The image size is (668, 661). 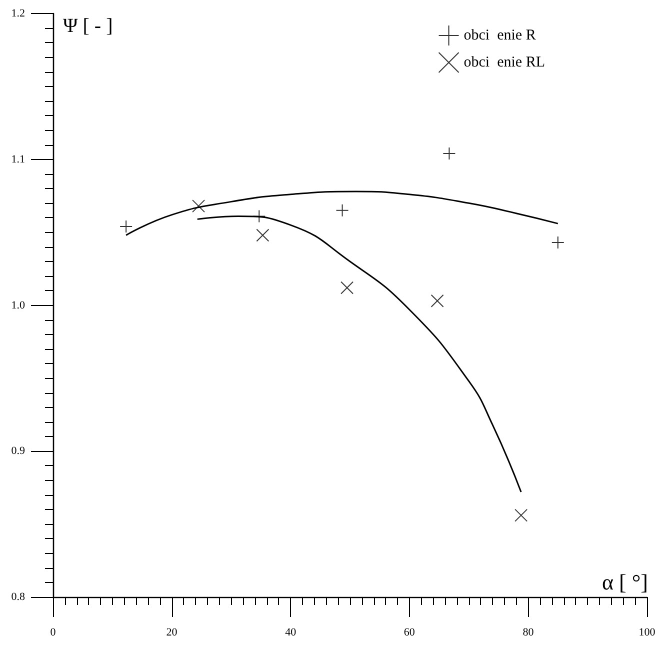 I want to click on y-tick-label: 1.1, so click(x=18, y=159).